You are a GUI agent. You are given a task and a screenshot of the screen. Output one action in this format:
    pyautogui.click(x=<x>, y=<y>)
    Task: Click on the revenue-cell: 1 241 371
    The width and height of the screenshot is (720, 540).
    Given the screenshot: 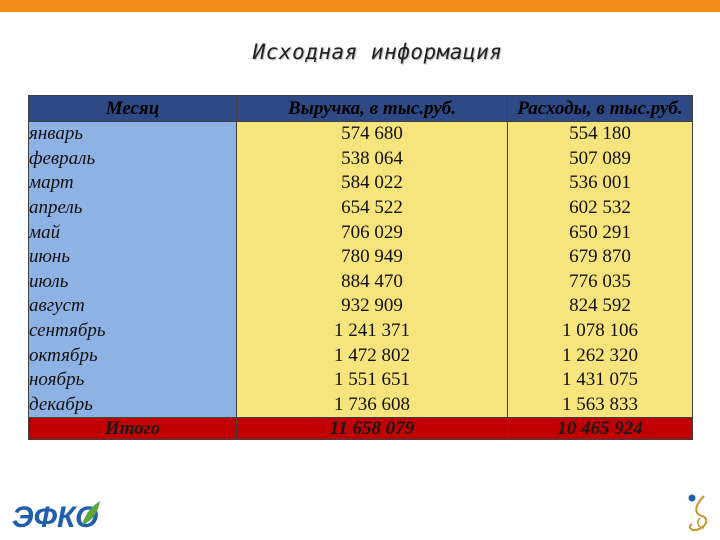 What is the action you would take?
    pyautogui.click(x=372, y=331)
    